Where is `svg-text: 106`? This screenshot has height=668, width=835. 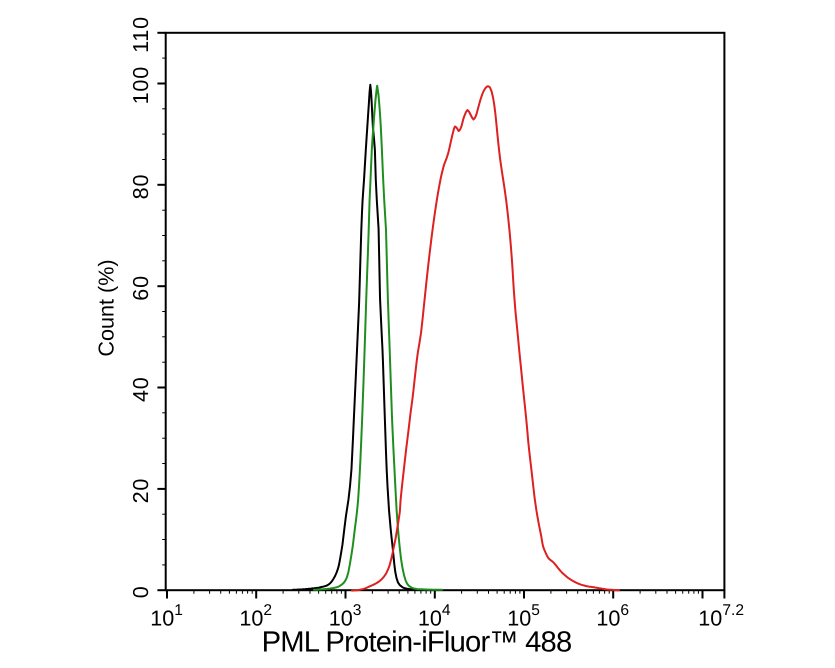
svg-text: 106 is located at coordinates (612, 616).